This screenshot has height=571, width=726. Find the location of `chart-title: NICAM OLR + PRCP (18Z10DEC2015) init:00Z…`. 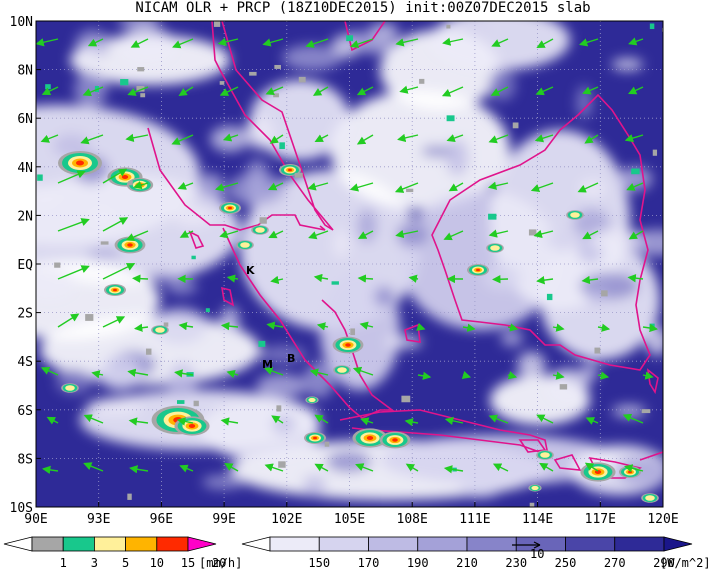

chart-title: NICAM OLR + PRCP (18Z10DEC2015) init:00Z… is located at coordinates (363, 8).